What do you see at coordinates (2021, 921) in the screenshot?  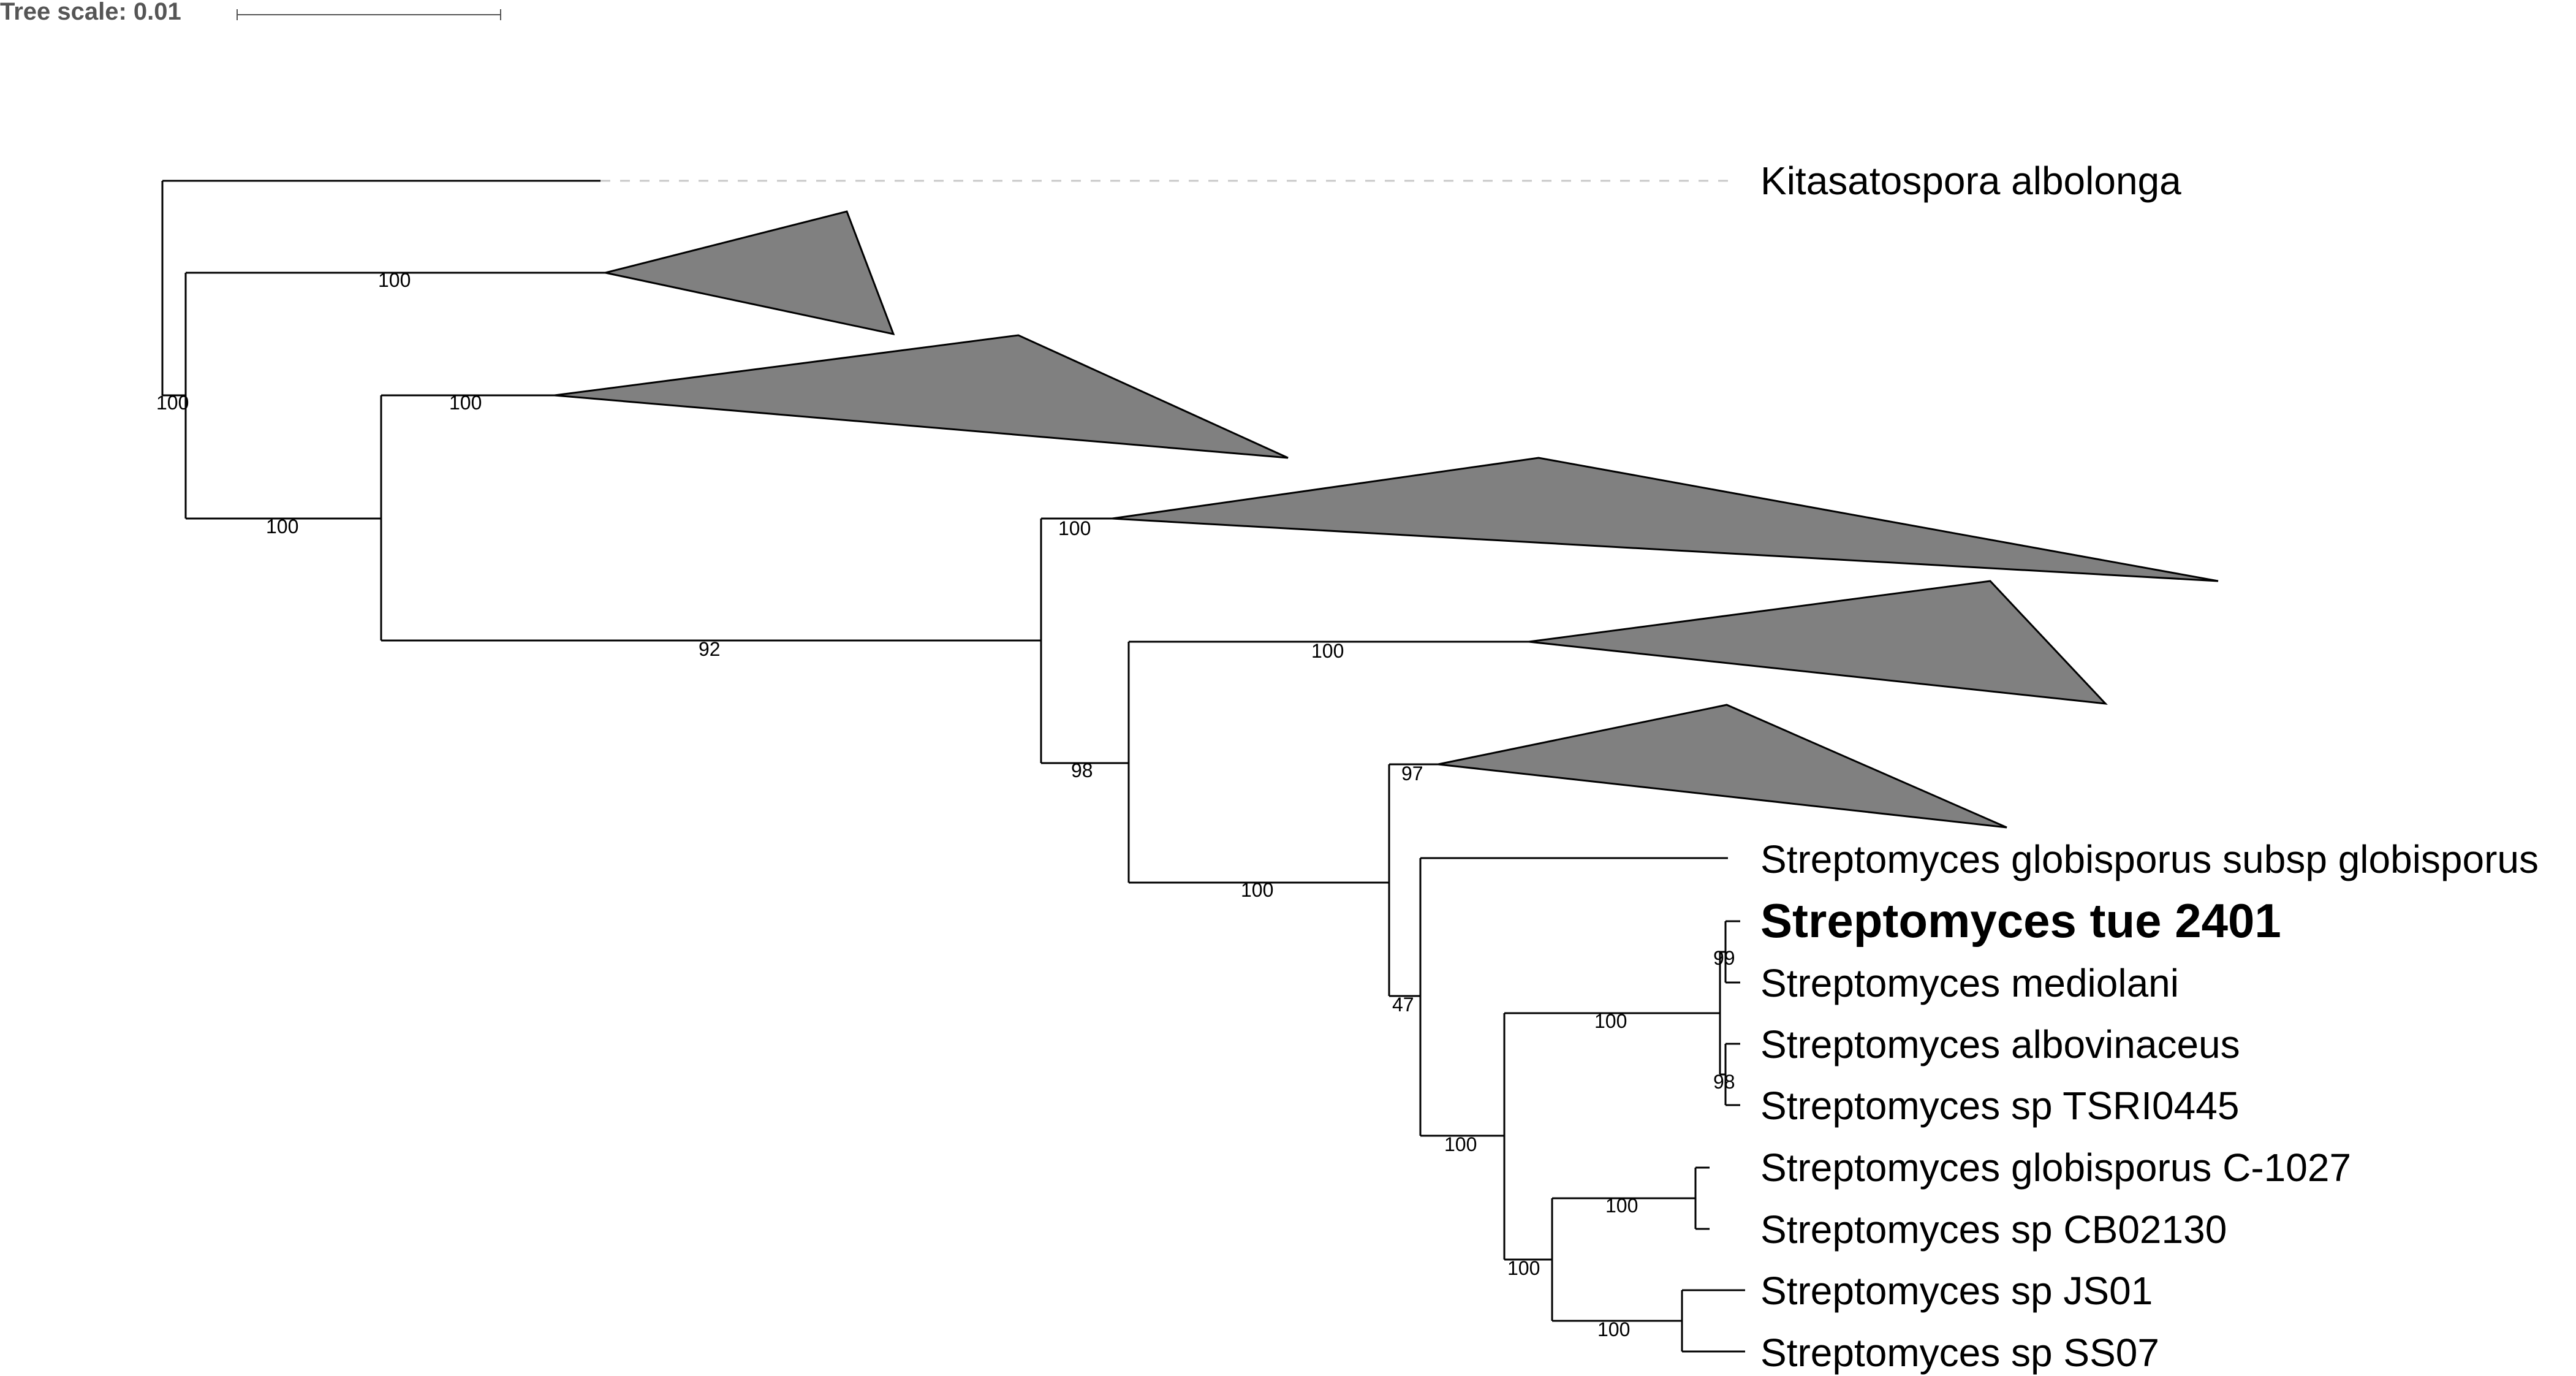 I see `leaf-streptomyces-tue-2401: Streptomyces tue 2401` at bounding box center [2021, 921].